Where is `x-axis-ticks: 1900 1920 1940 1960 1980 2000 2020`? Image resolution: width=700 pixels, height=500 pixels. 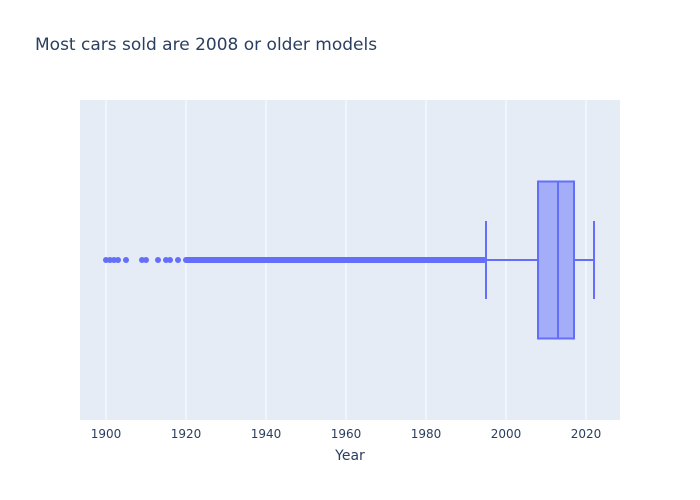 x-axis-ticks: 1900 1920 1940 1960 1980 2000 2020 is located at coordinates (346, 434).